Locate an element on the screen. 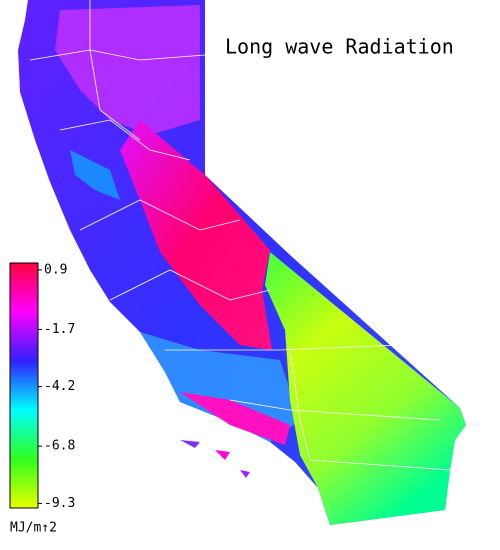 The height and width of the screenshot is (550, 500). la-magenta is located at coordinates (235, 418).